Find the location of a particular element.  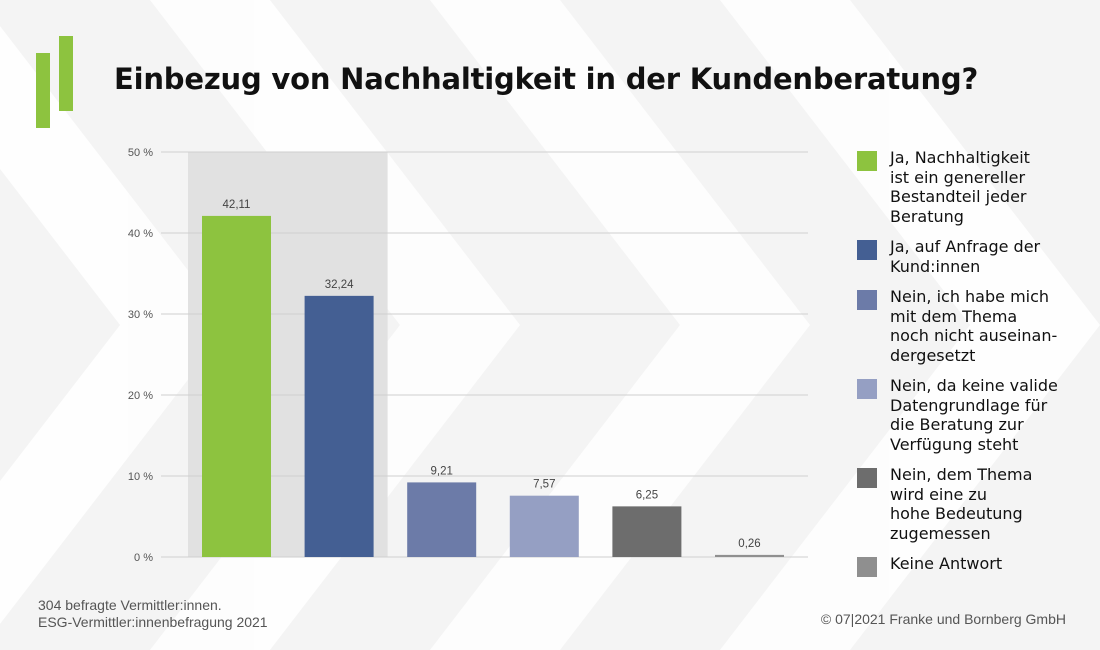

y-tick-label: 20 % is located at coordinates (140, 396).